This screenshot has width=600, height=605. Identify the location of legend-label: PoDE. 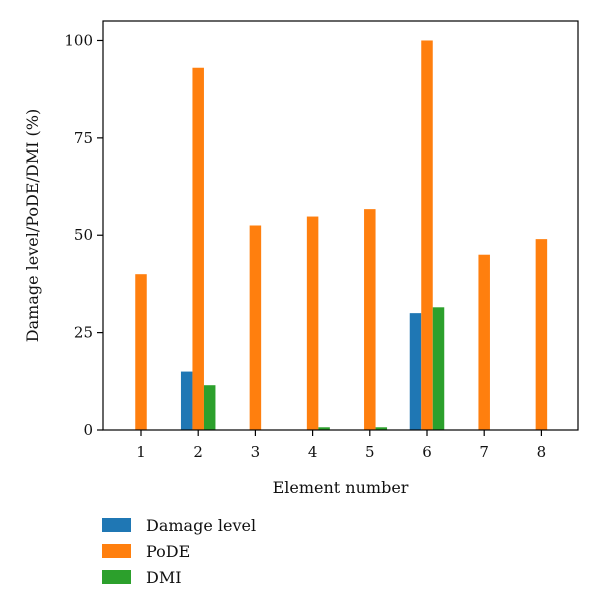
(168, 551).